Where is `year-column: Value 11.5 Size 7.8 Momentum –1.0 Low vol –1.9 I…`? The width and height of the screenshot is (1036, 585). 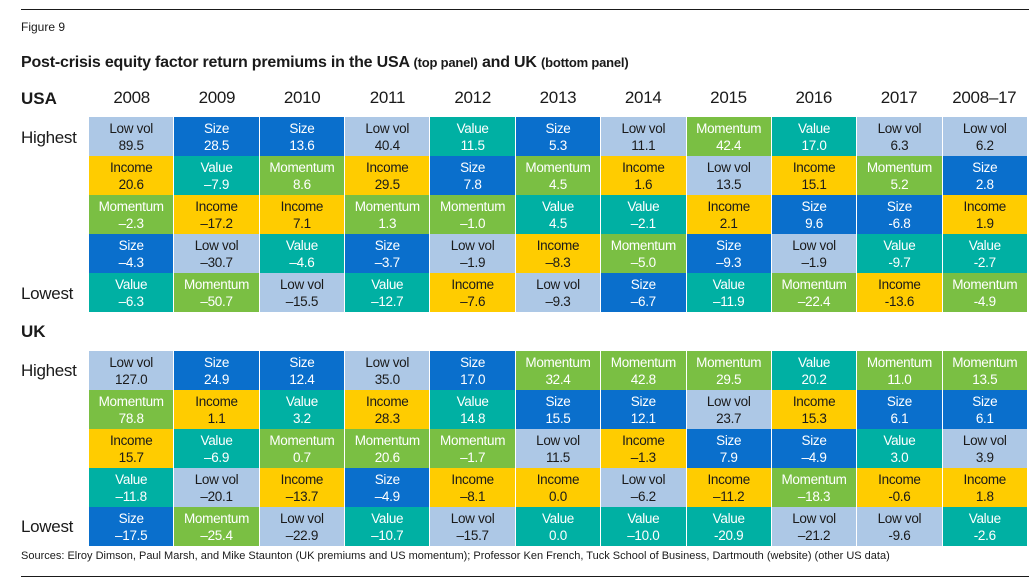 year-column: Value 11.5 Size 7.8 Momentum –1.0 Low vol –1.9 I… is located at coordinates (472, 214).